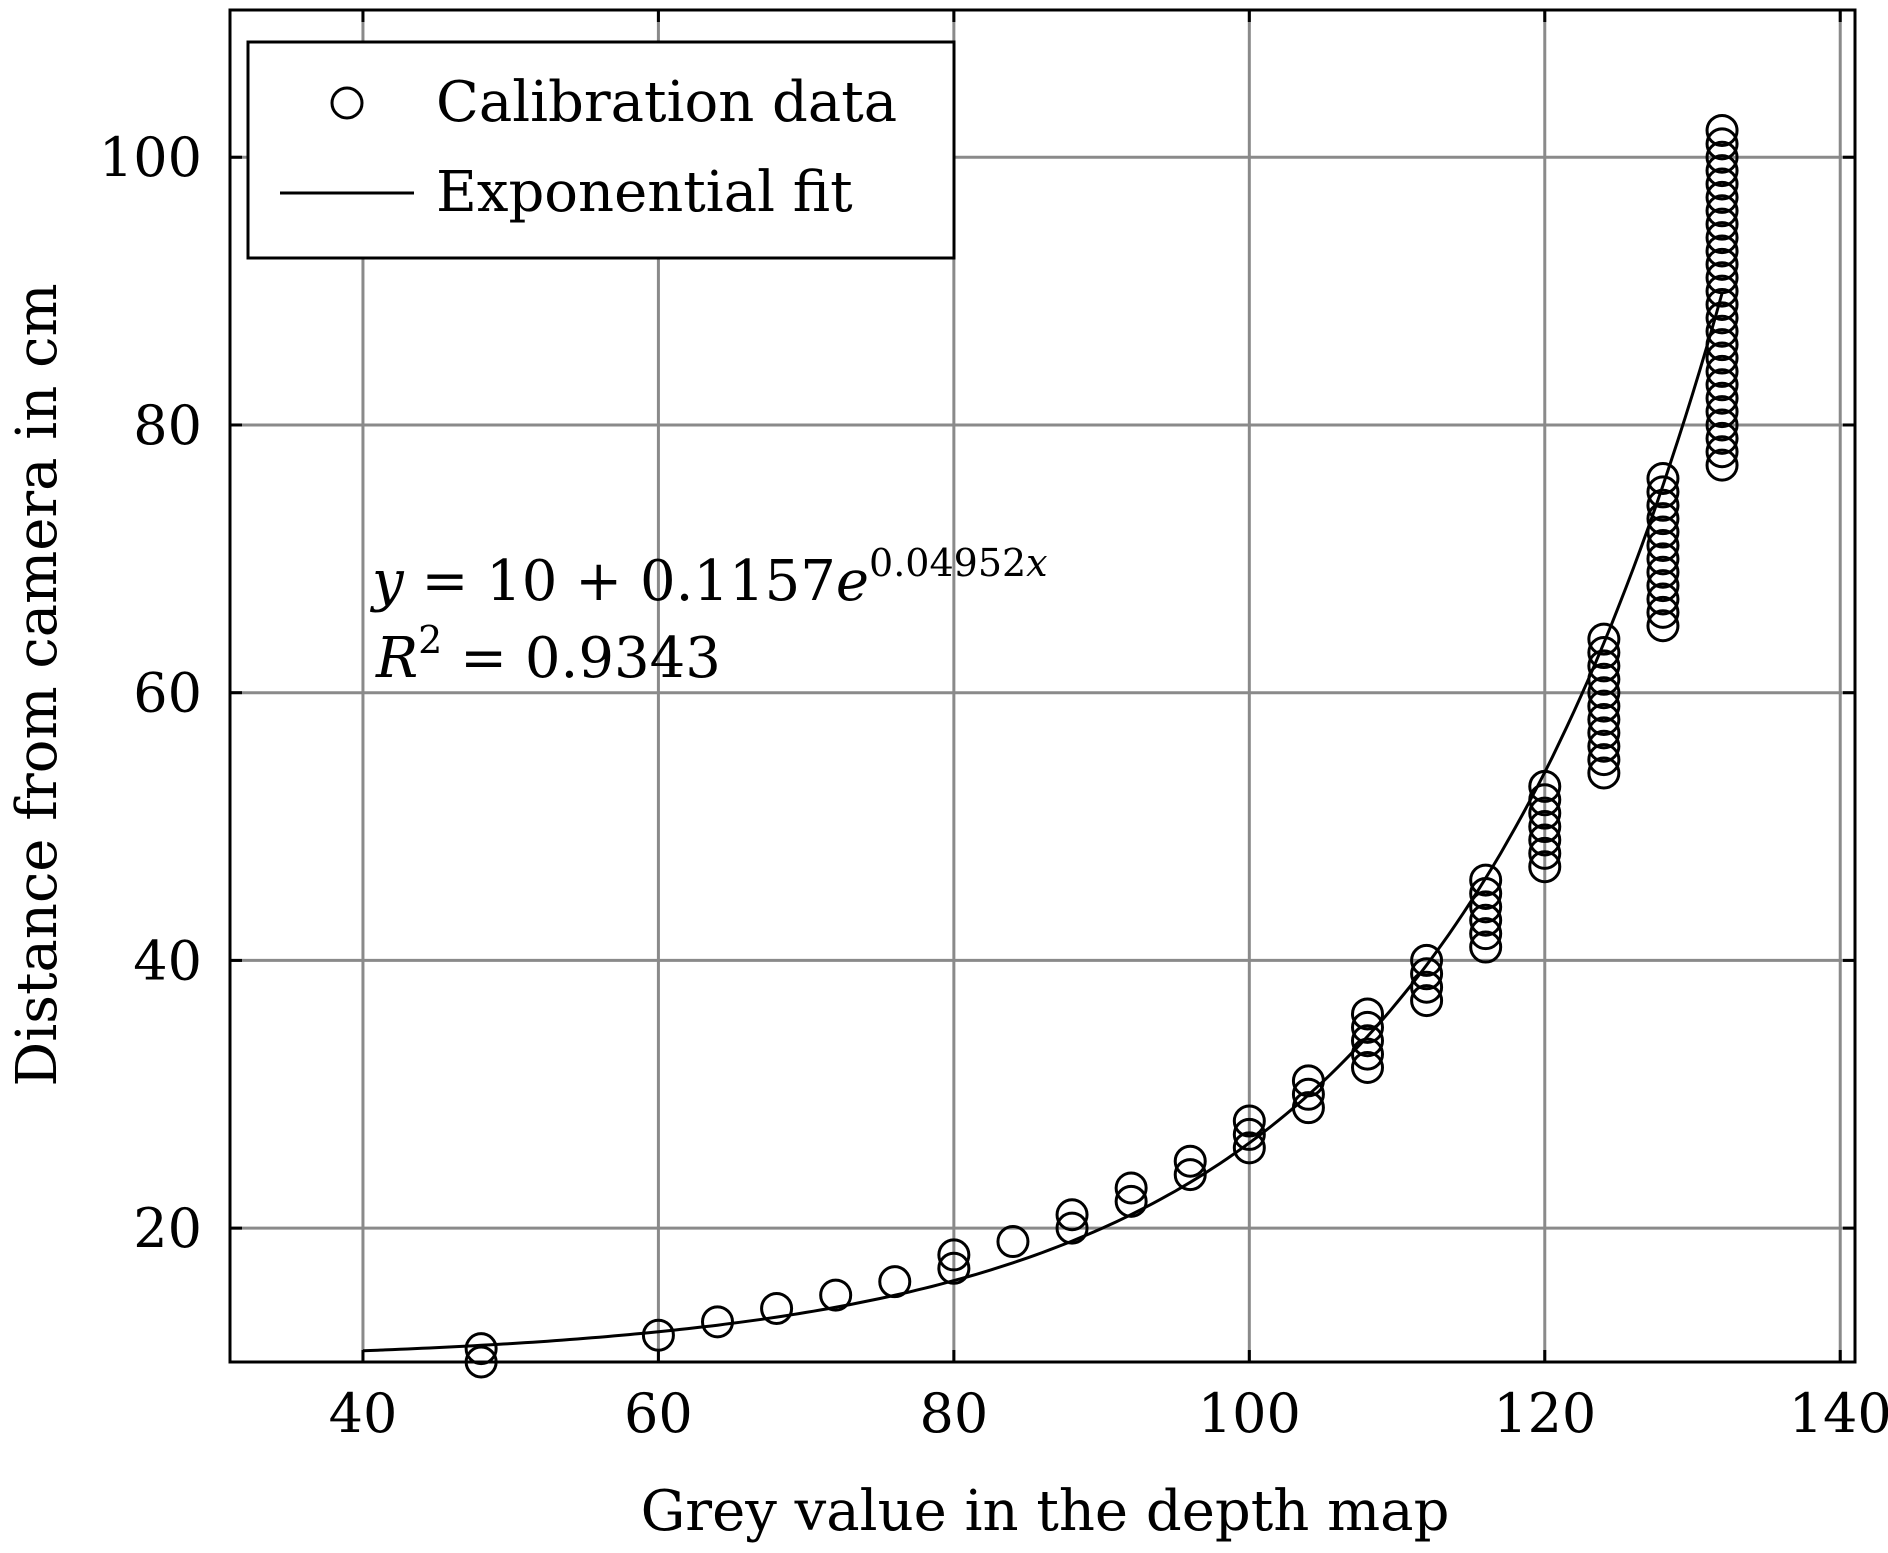 This screenshot has height=1553, width=1888. Describe the element at coordinates (167, 960) in the screenshot. I see `y-tick-label: 40` at that location.